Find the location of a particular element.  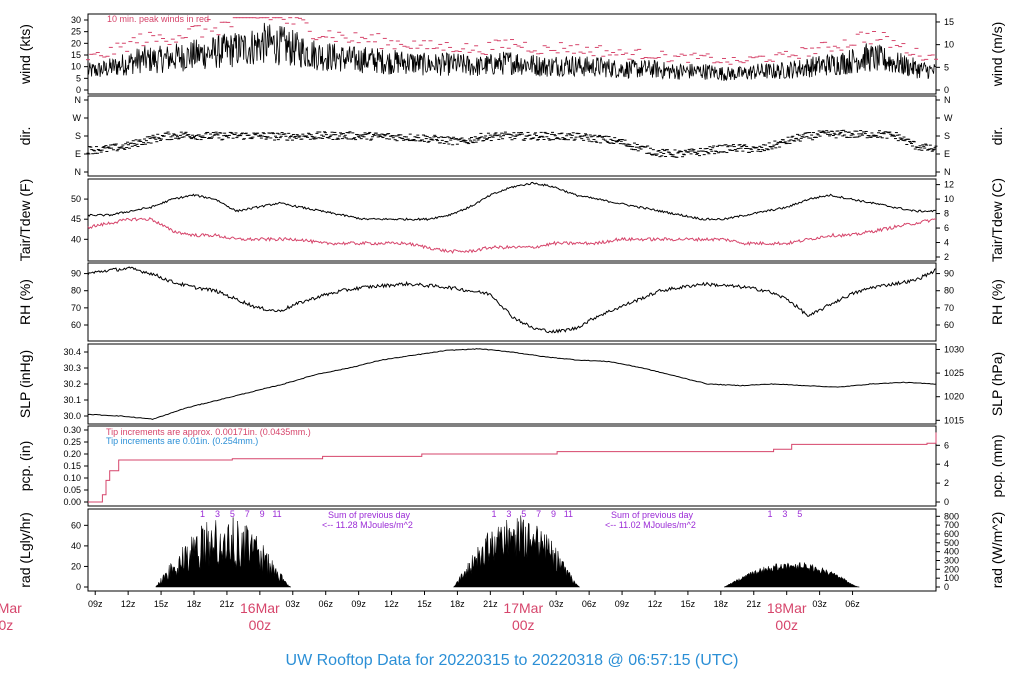

rad-hour-label-day1: 7 is located at coordinates (247, 514).